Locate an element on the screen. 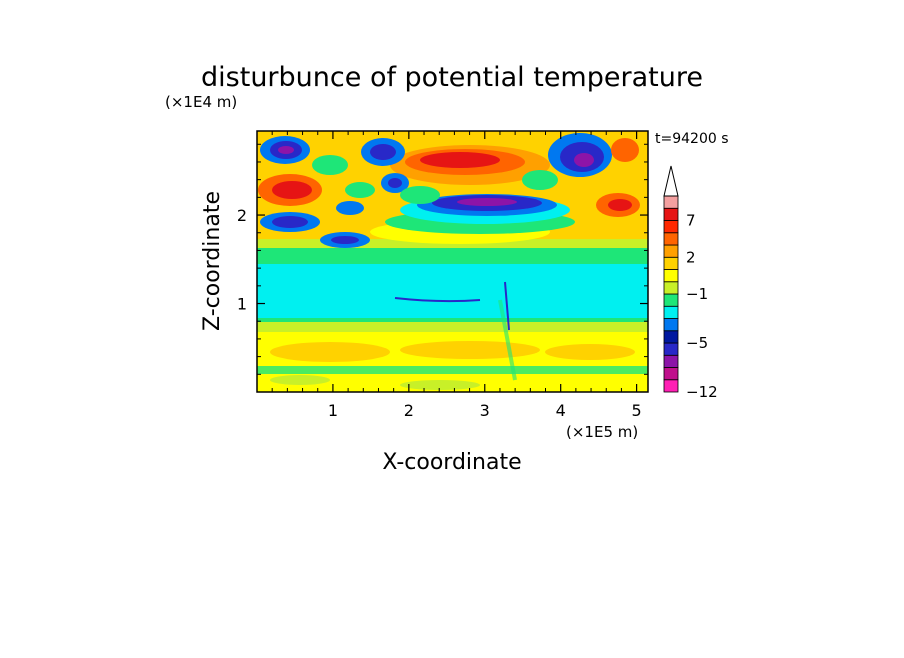  colorbar: 7 2 −1 −5 −12 is located at coordinates (690, 283).